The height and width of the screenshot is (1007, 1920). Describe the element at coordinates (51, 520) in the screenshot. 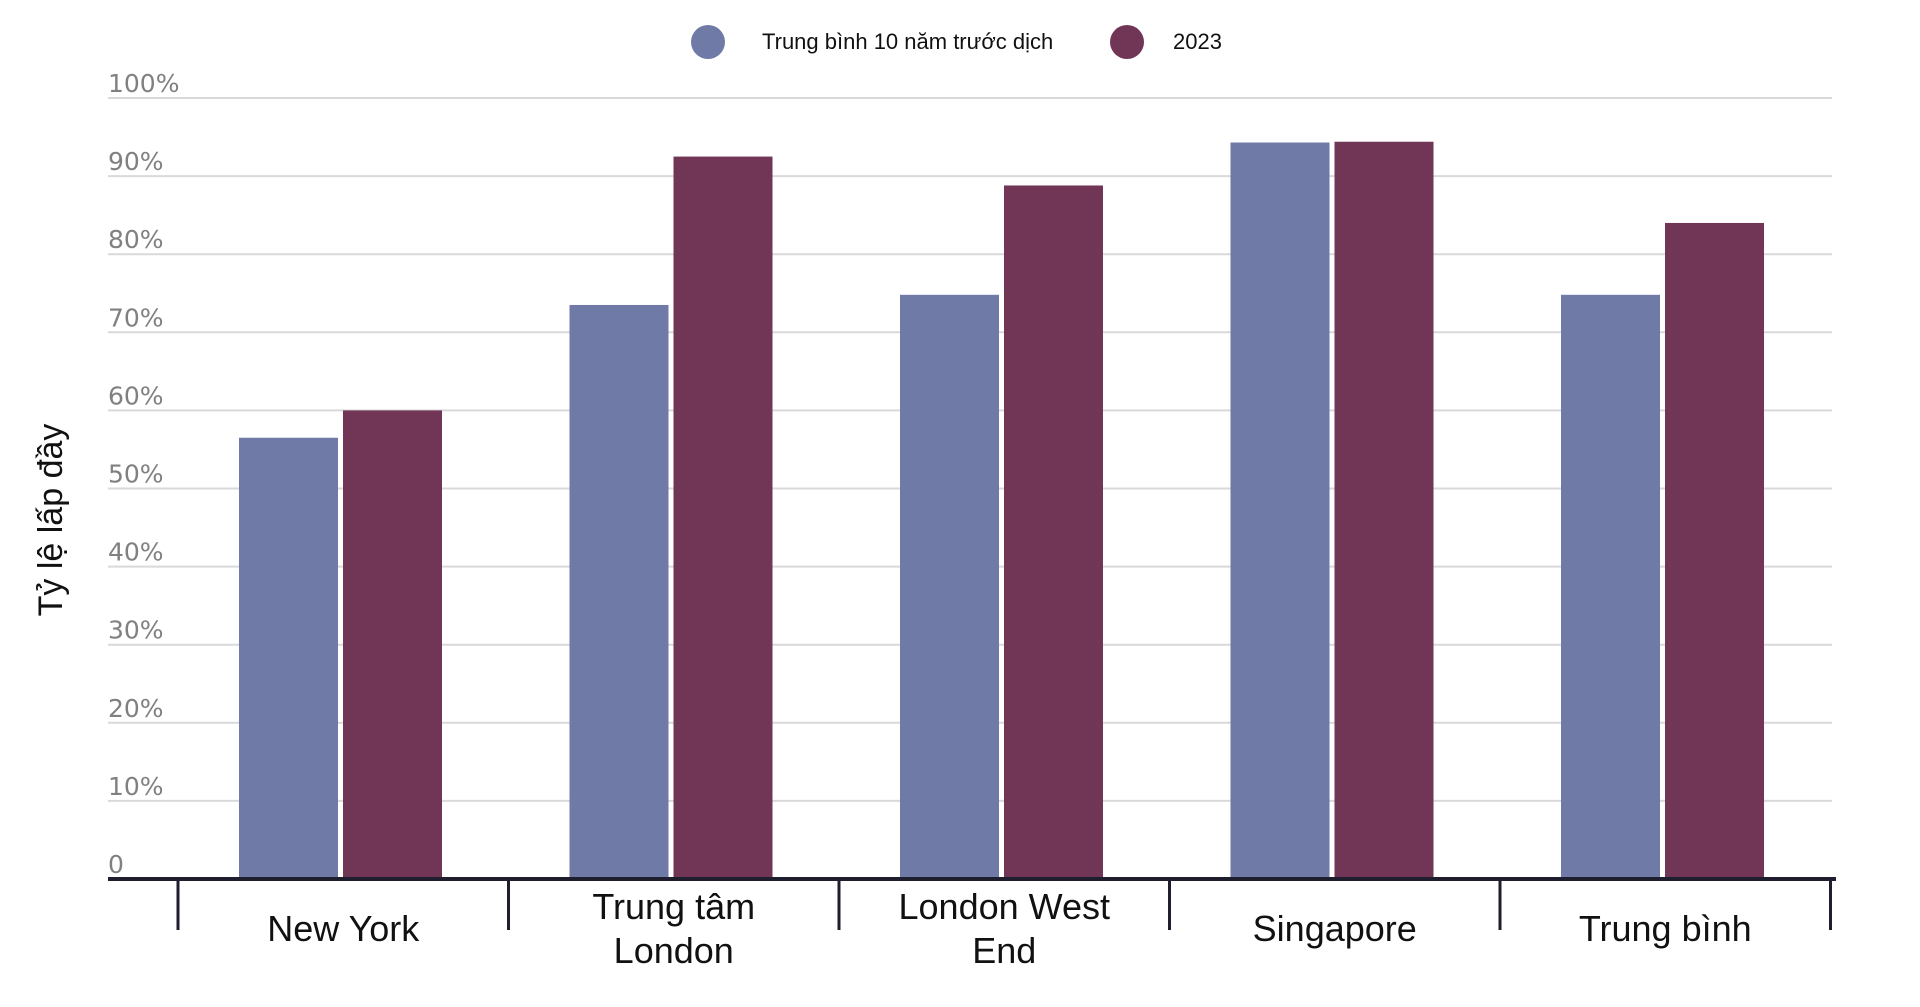

I see `y-axis-label: Tỷ lệ lấp đầy` at that location.